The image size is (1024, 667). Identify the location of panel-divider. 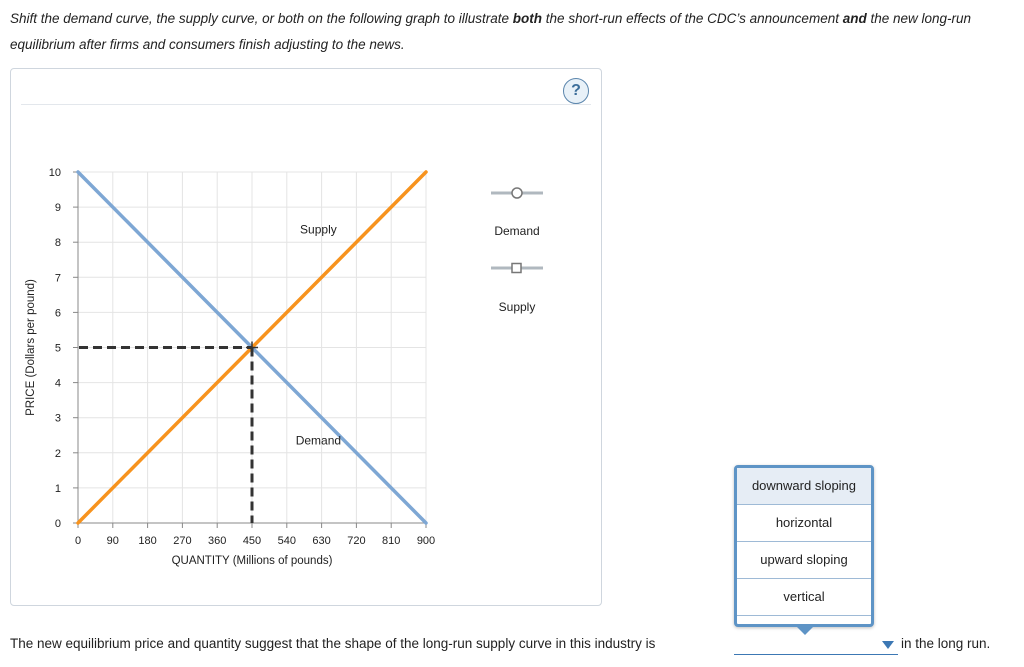
(306, 104).